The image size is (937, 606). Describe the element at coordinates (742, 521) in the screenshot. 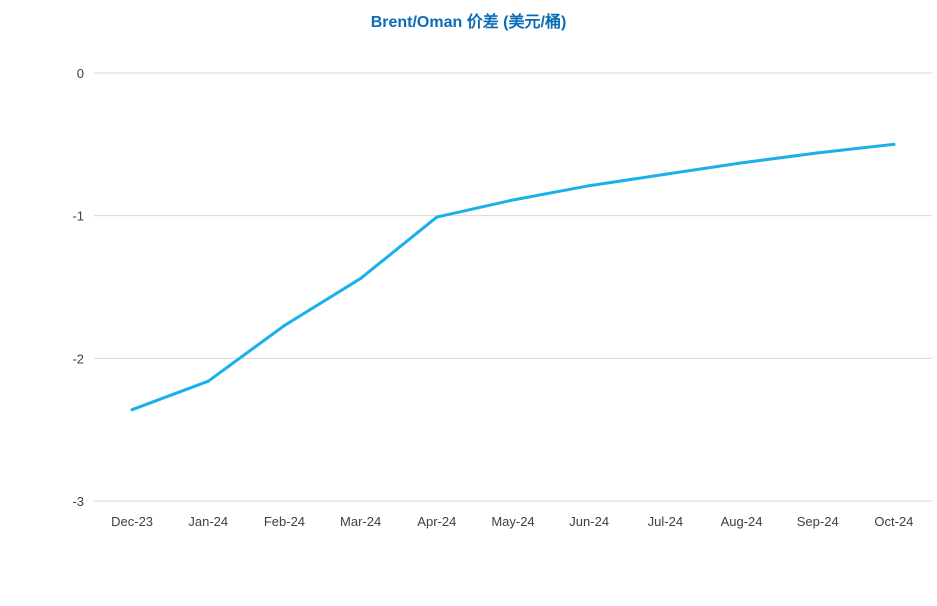

I see `x-tick-label: Aug-24` at that location.